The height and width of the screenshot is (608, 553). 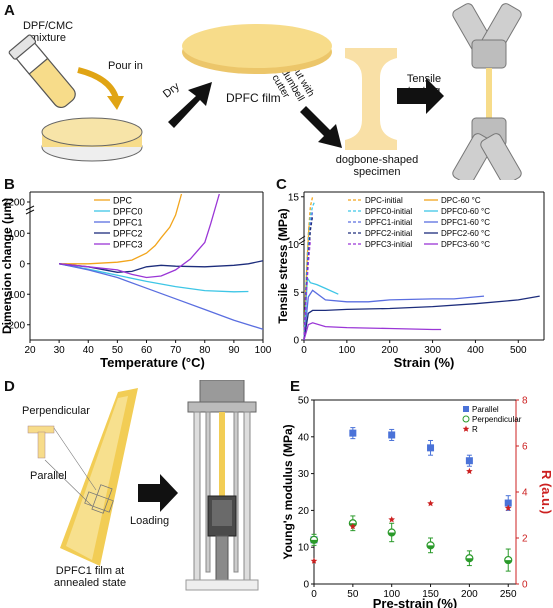 What do you see at coordinates (234, 350) in the screenshot?
I see `x-tick-label: 90` at bounding box center [234, 350].